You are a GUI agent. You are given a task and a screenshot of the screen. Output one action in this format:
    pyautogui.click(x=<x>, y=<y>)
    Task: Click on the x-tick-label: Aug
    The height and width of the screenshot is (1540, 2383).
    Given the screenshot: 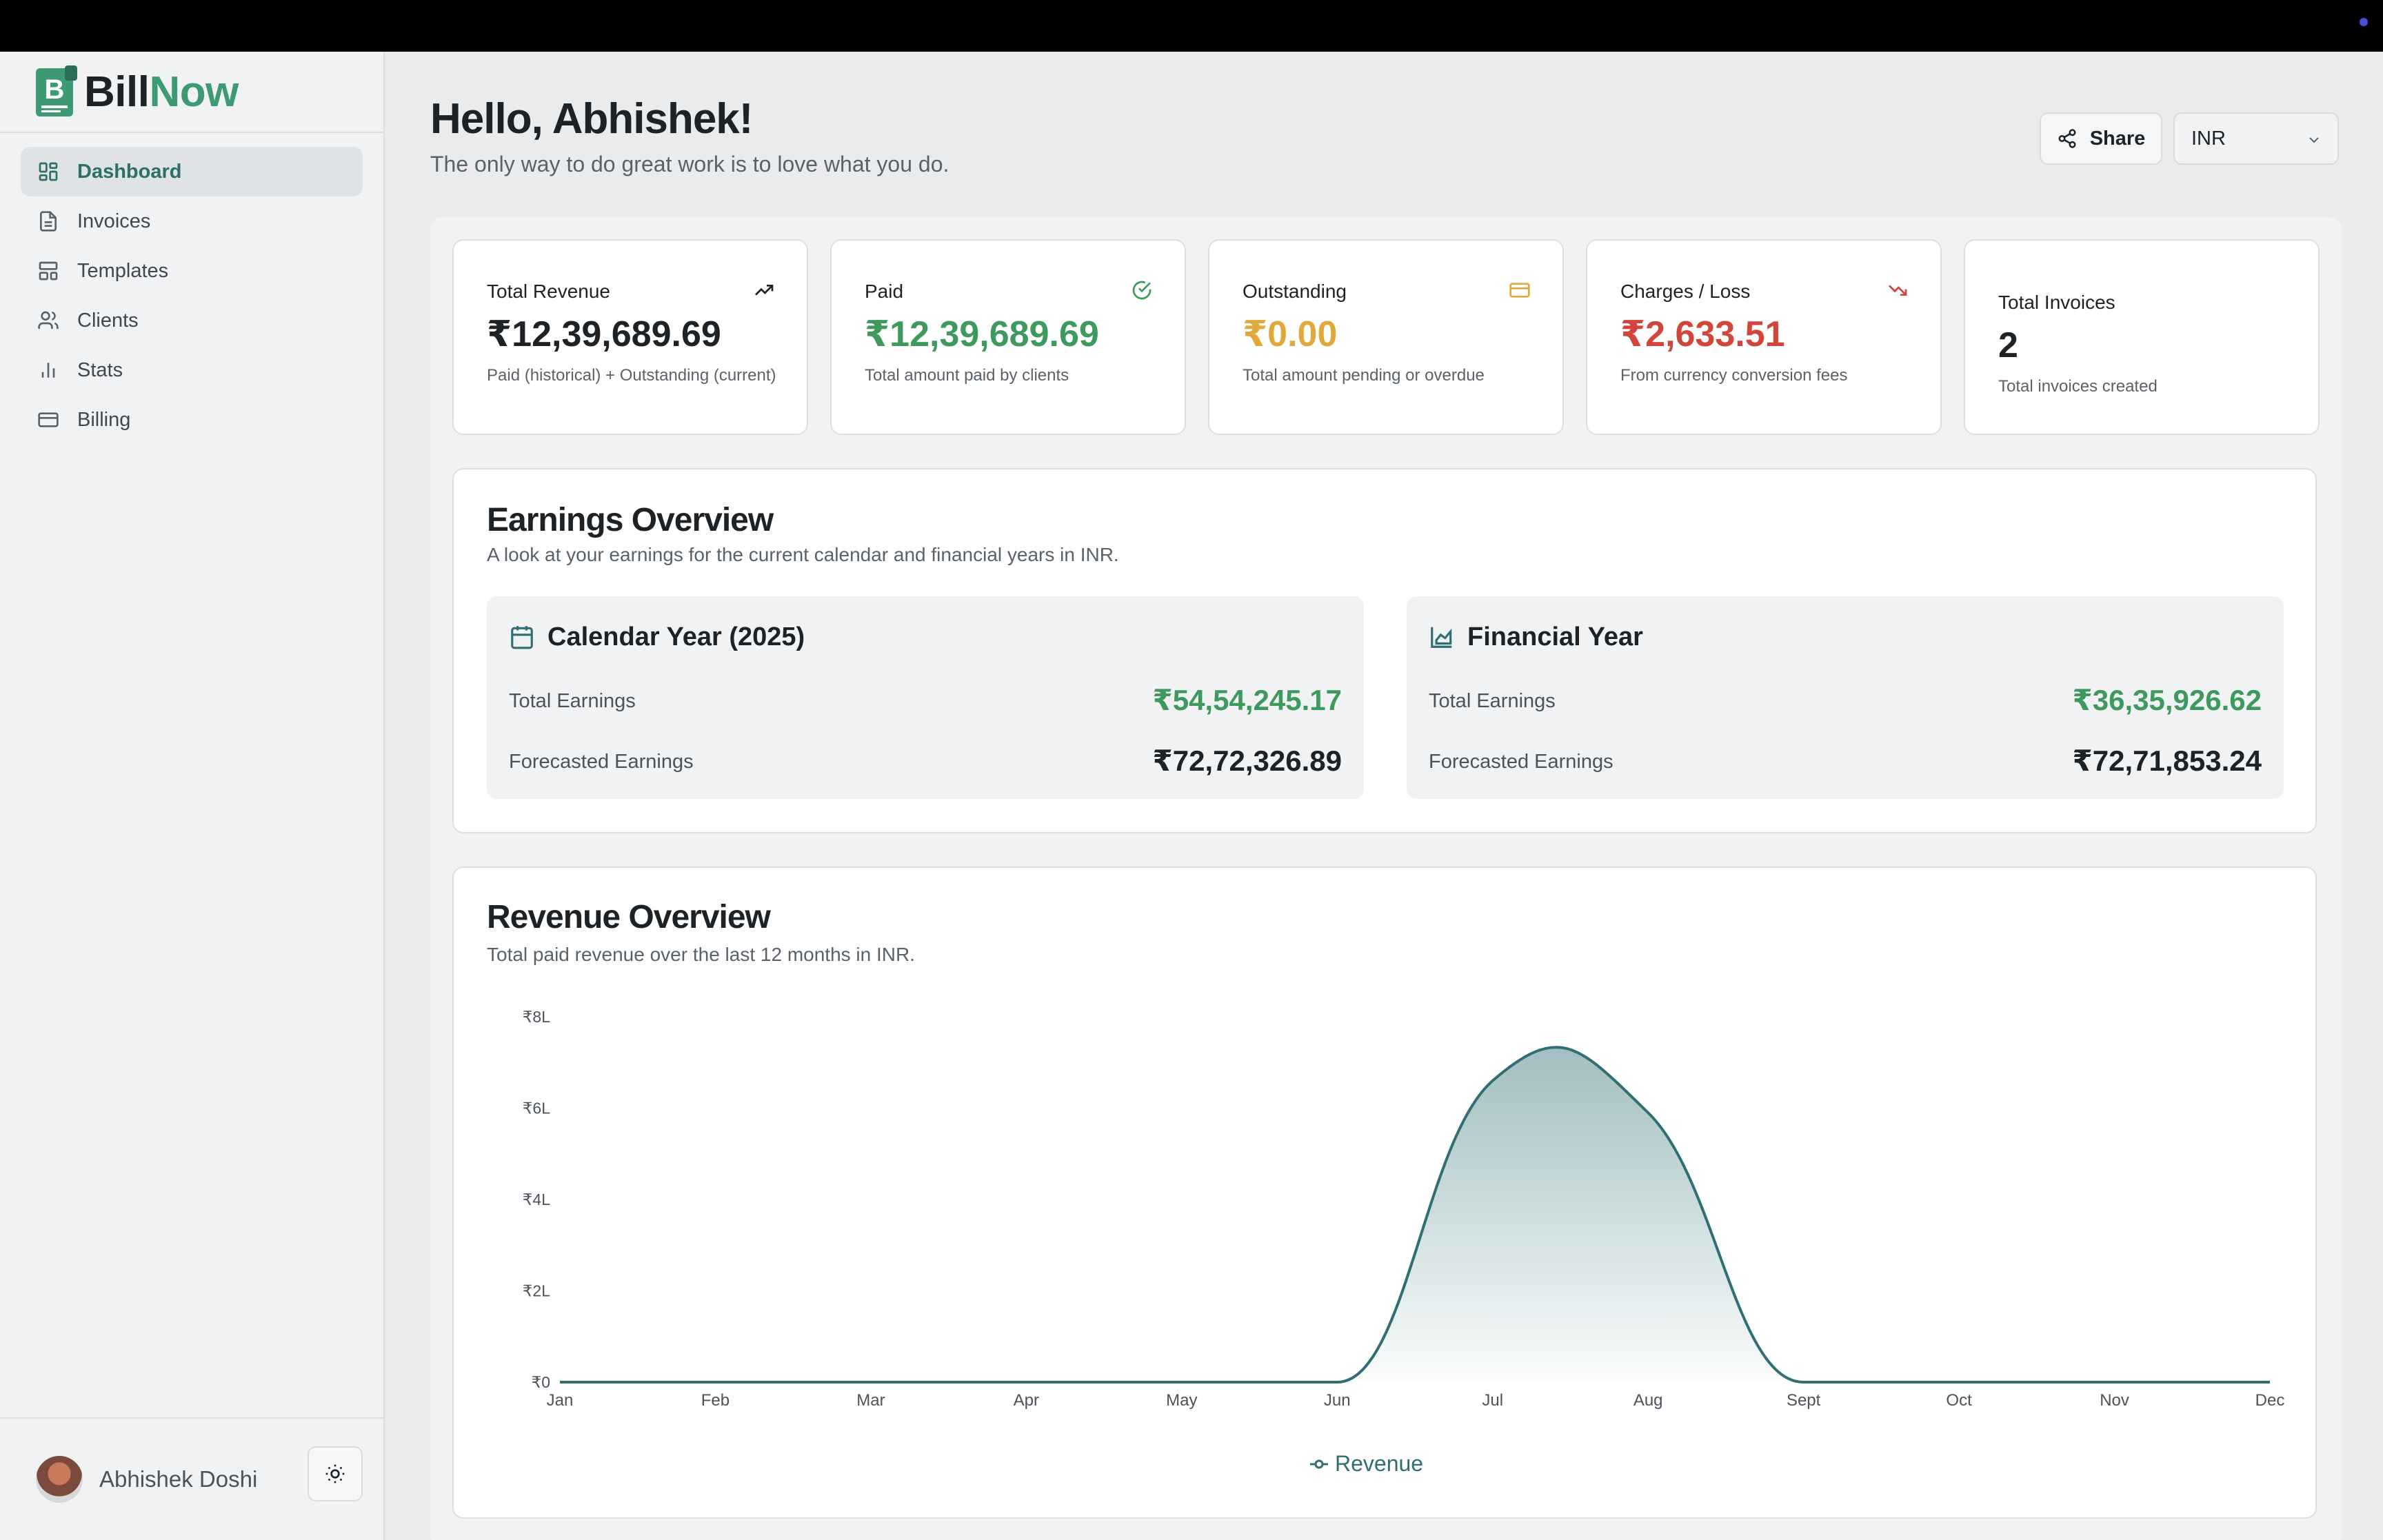 What is the action you would take?
    pyautogui.click(x=1648, y=1401)
    